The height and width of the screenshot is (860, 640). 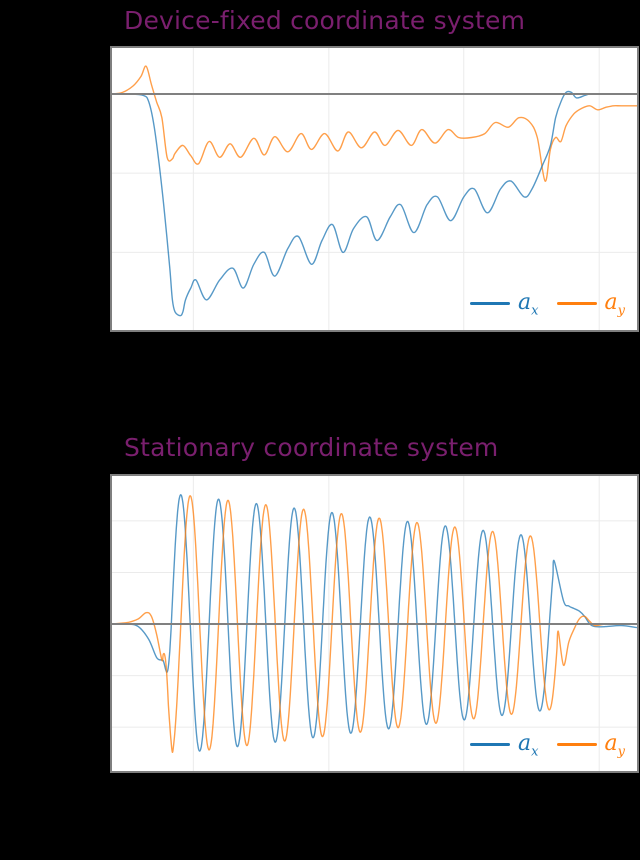 What do you see at coordinates (374, 123) in the screenshot?
I see `series-line-ay` at bounding box center [374, 123].